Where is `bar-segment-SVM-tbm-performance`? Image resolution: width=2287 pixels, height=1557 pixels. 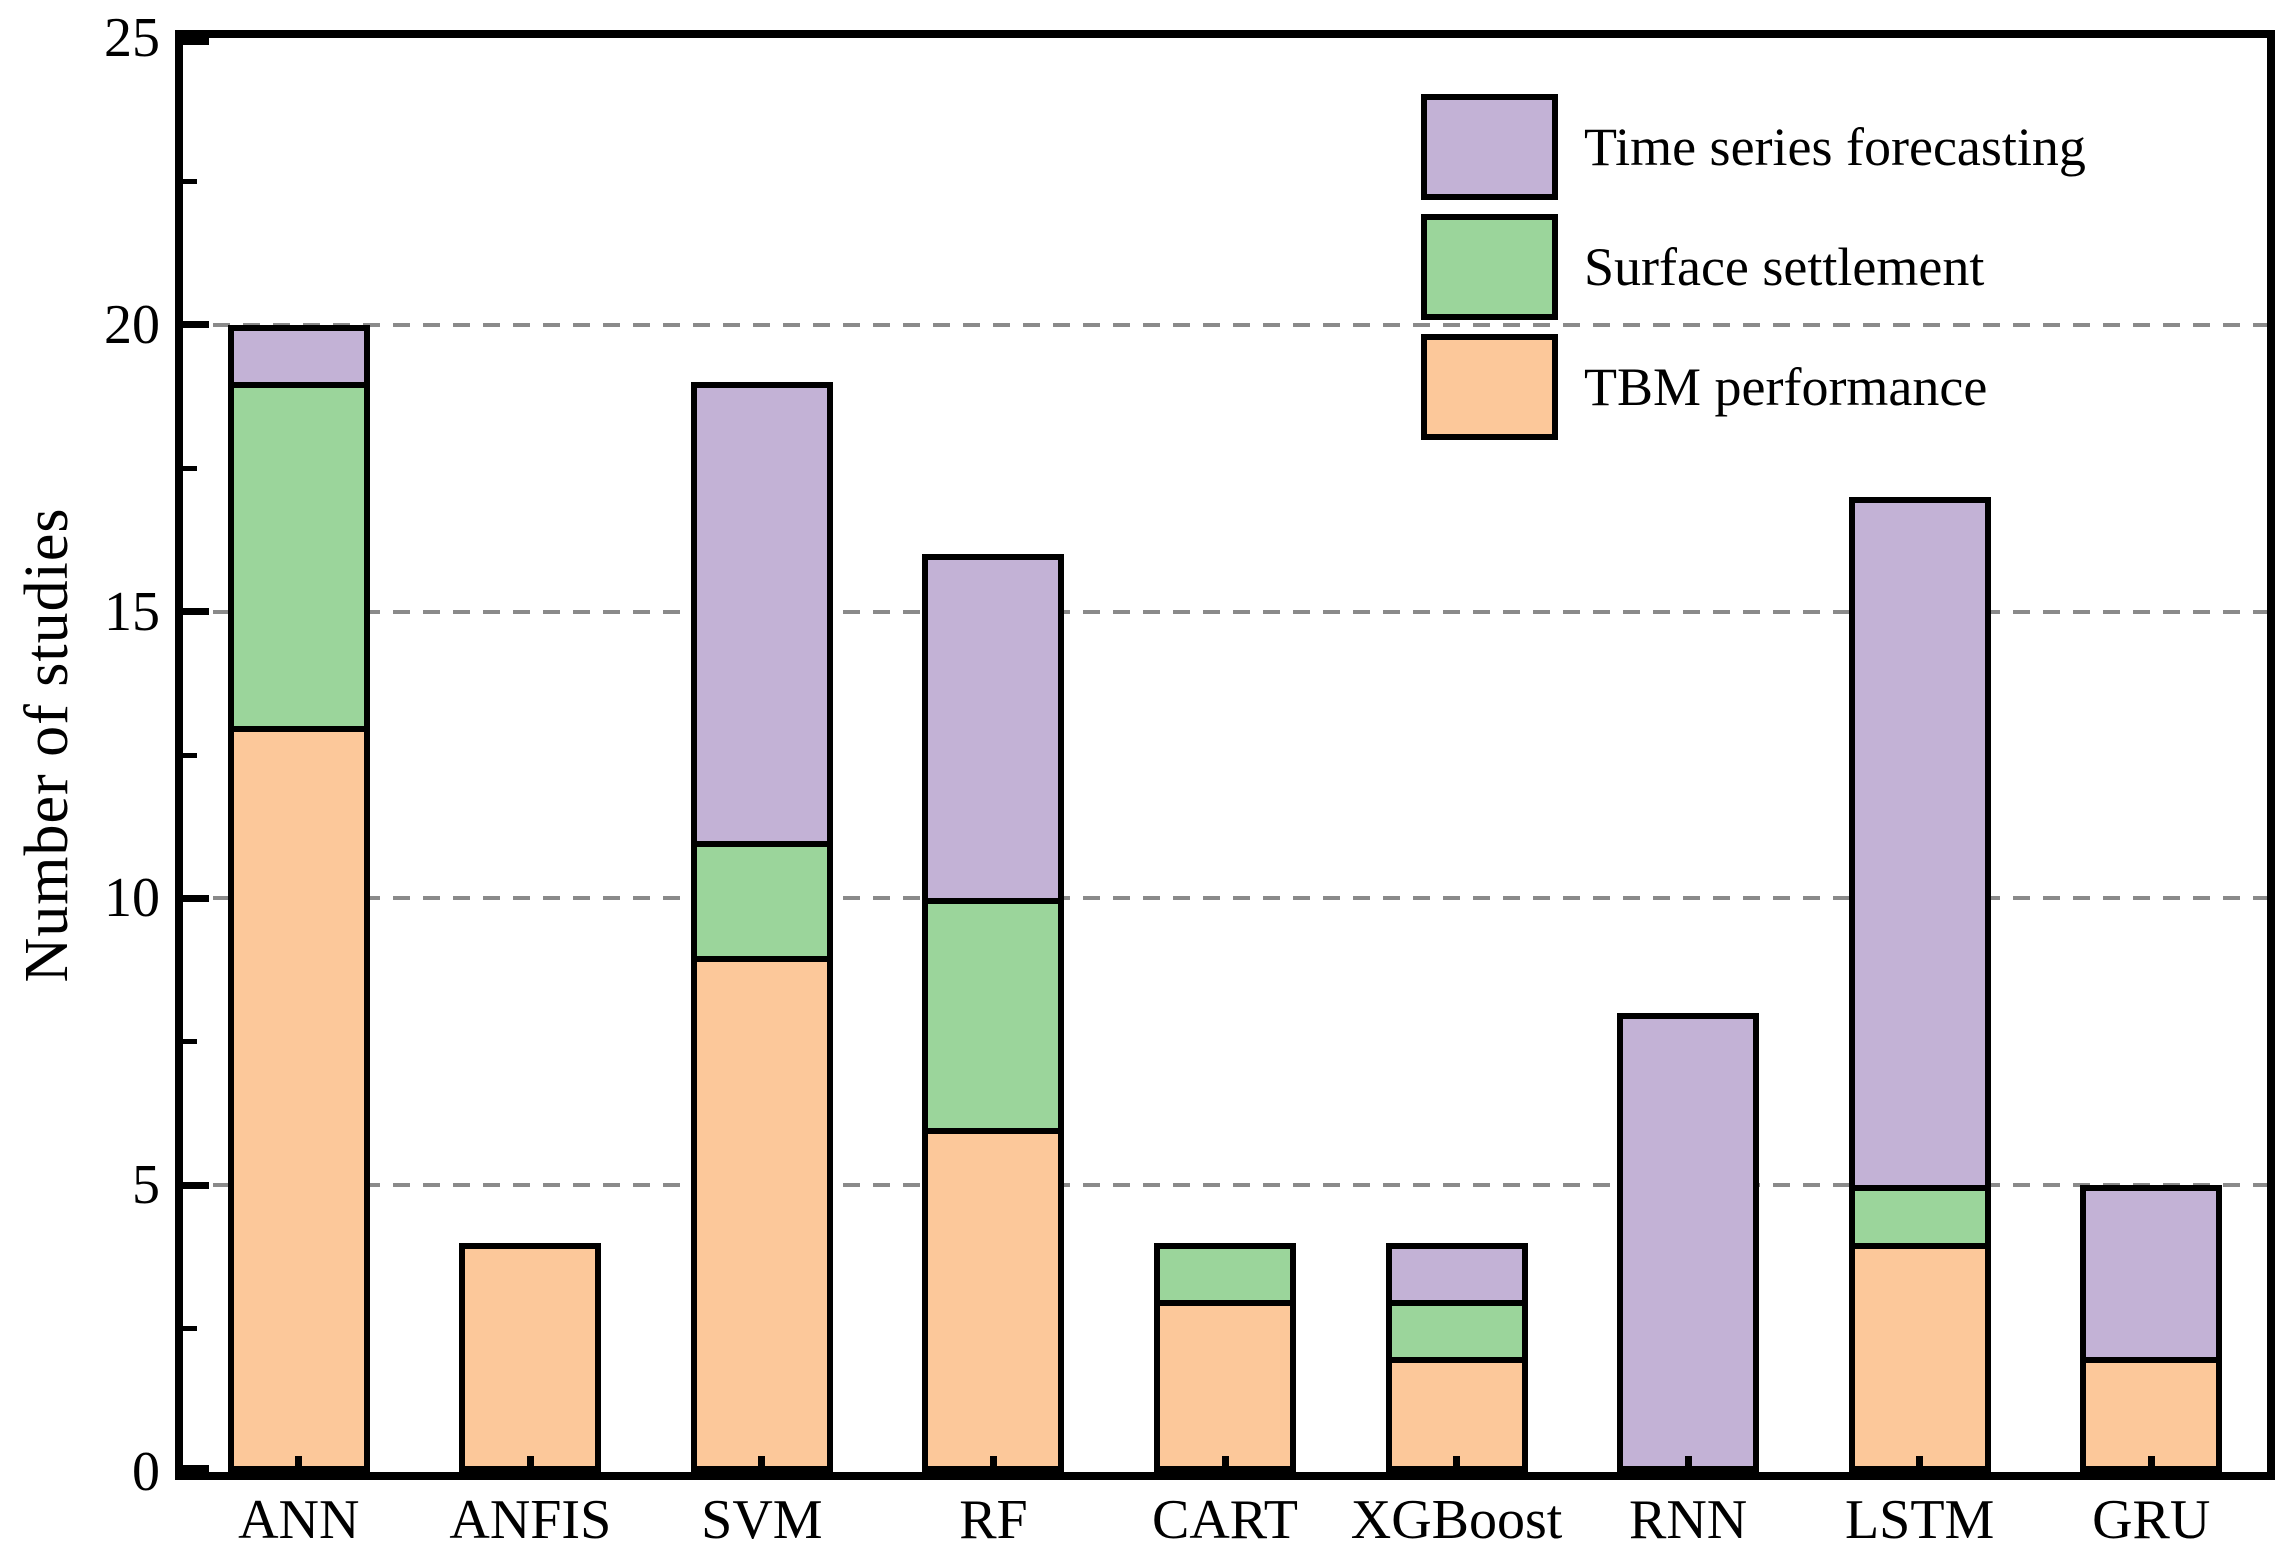 bar-segment-SVM-tbm-performance is located at coordinates (761, 1213).